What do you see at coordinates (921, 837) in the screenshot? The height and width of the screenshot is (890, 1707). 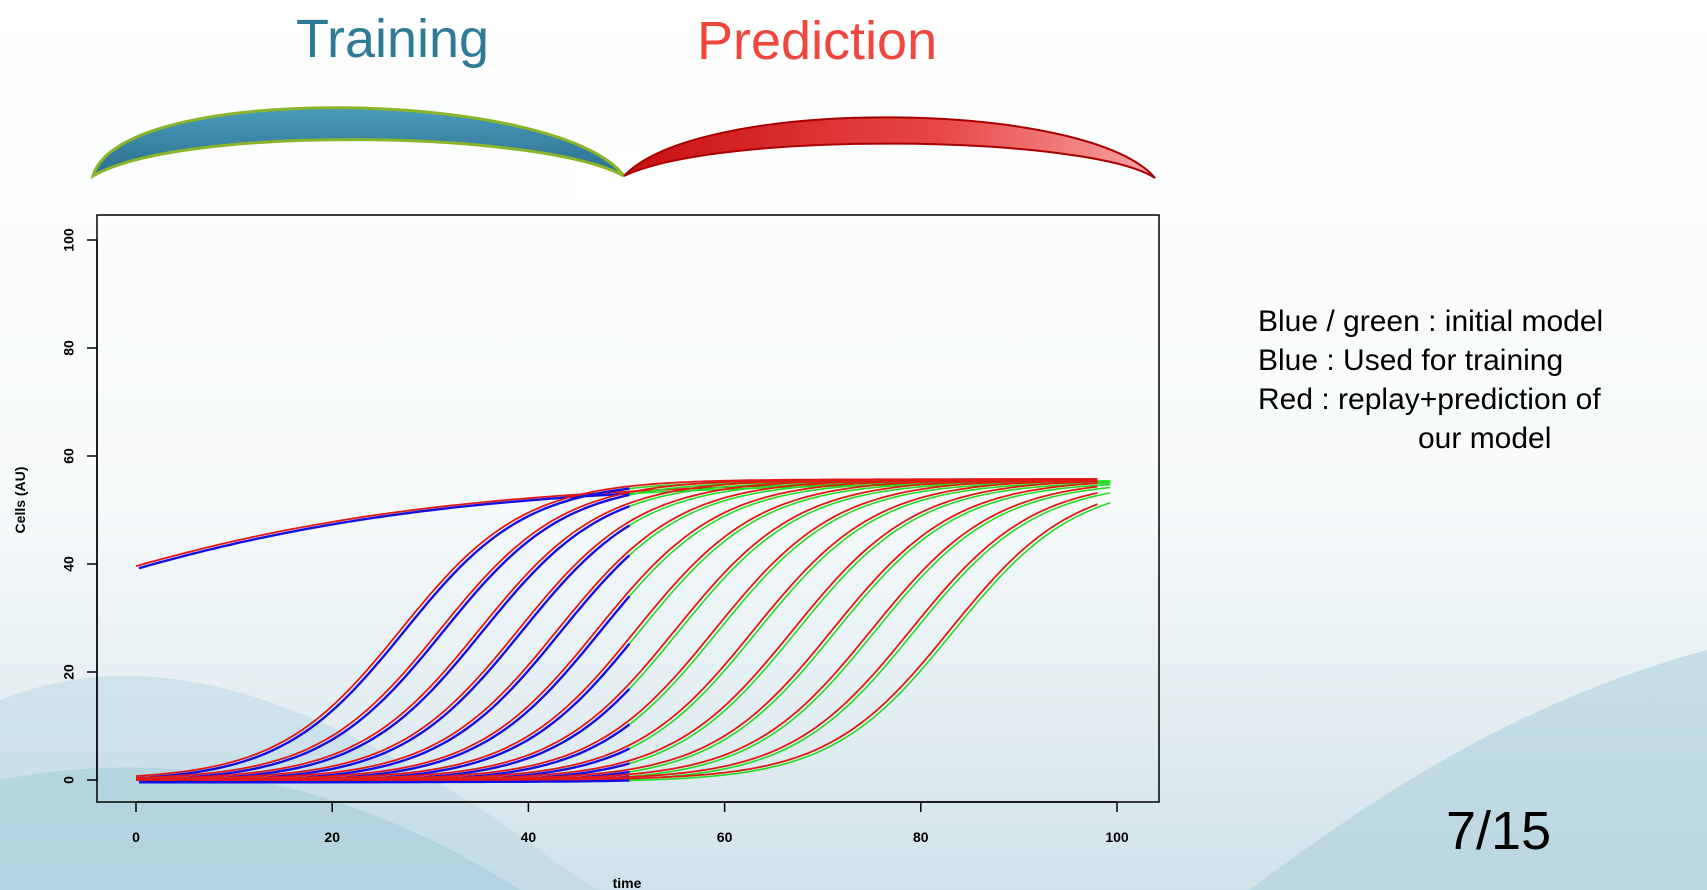 I see `x-tick-label: 80` at bounding box center [921, 837].